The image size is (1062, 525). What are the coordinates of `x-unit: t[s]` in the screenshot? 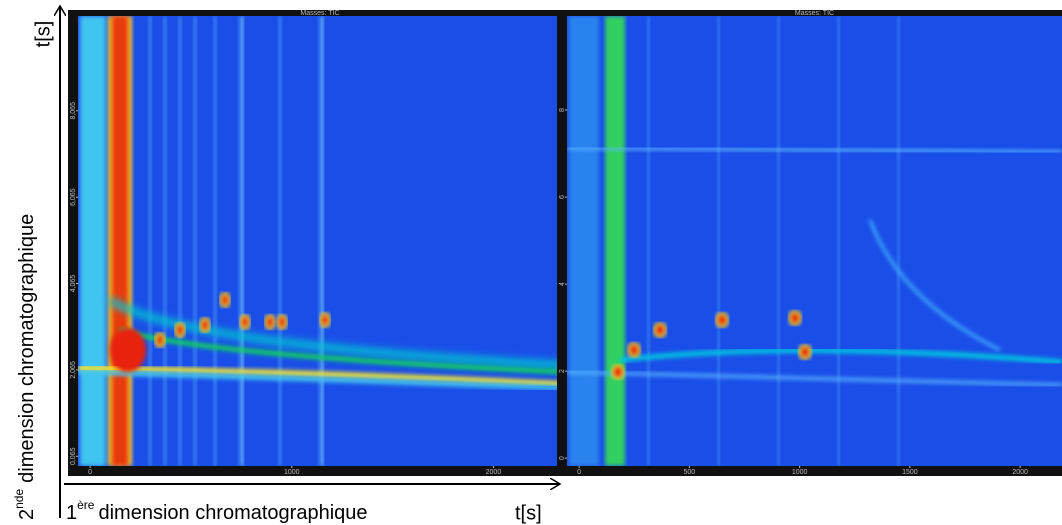 It's located at (528, 513).